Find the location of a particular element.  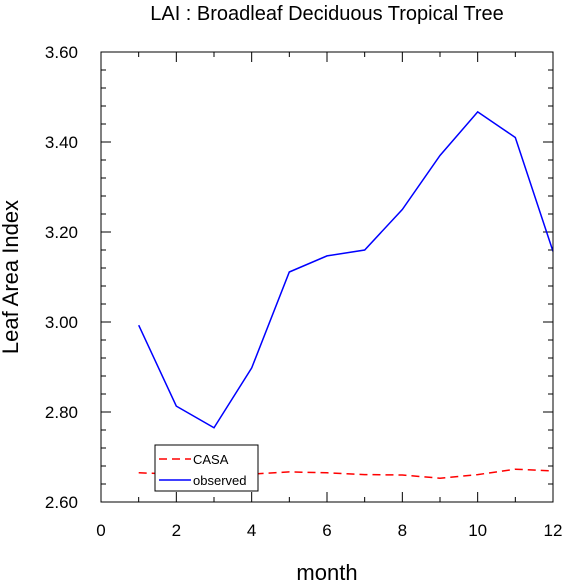

x-tick-label: 6 is located at coordinates (326, 530).